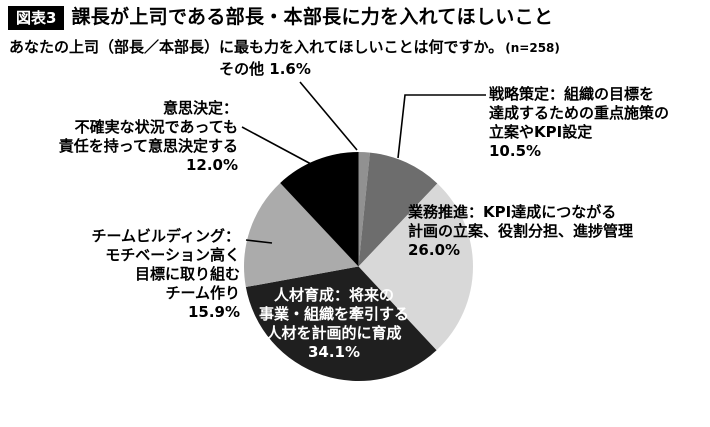 The height and width of the screenshot is (427, 710). What do you see at coordinates (579, 123) in the screenshot?
I see `label-strategy: 戦略策定：組織の目標を 達成するための重点施策の 立案やKPI設定 10.5%` at bounding box center [579, 123].